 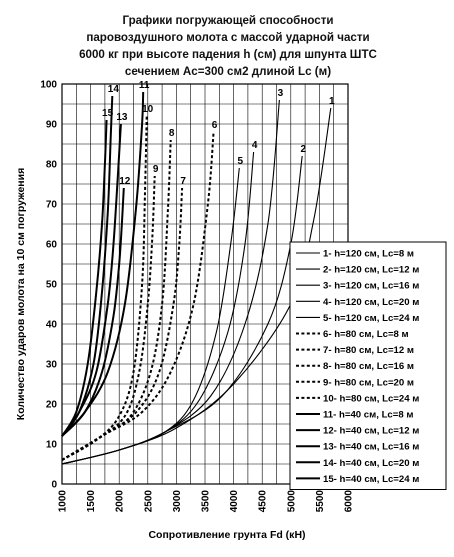 I want to click on legend-label: 1- h=120 см, Lc=8 м, so click(x=368, y=254).